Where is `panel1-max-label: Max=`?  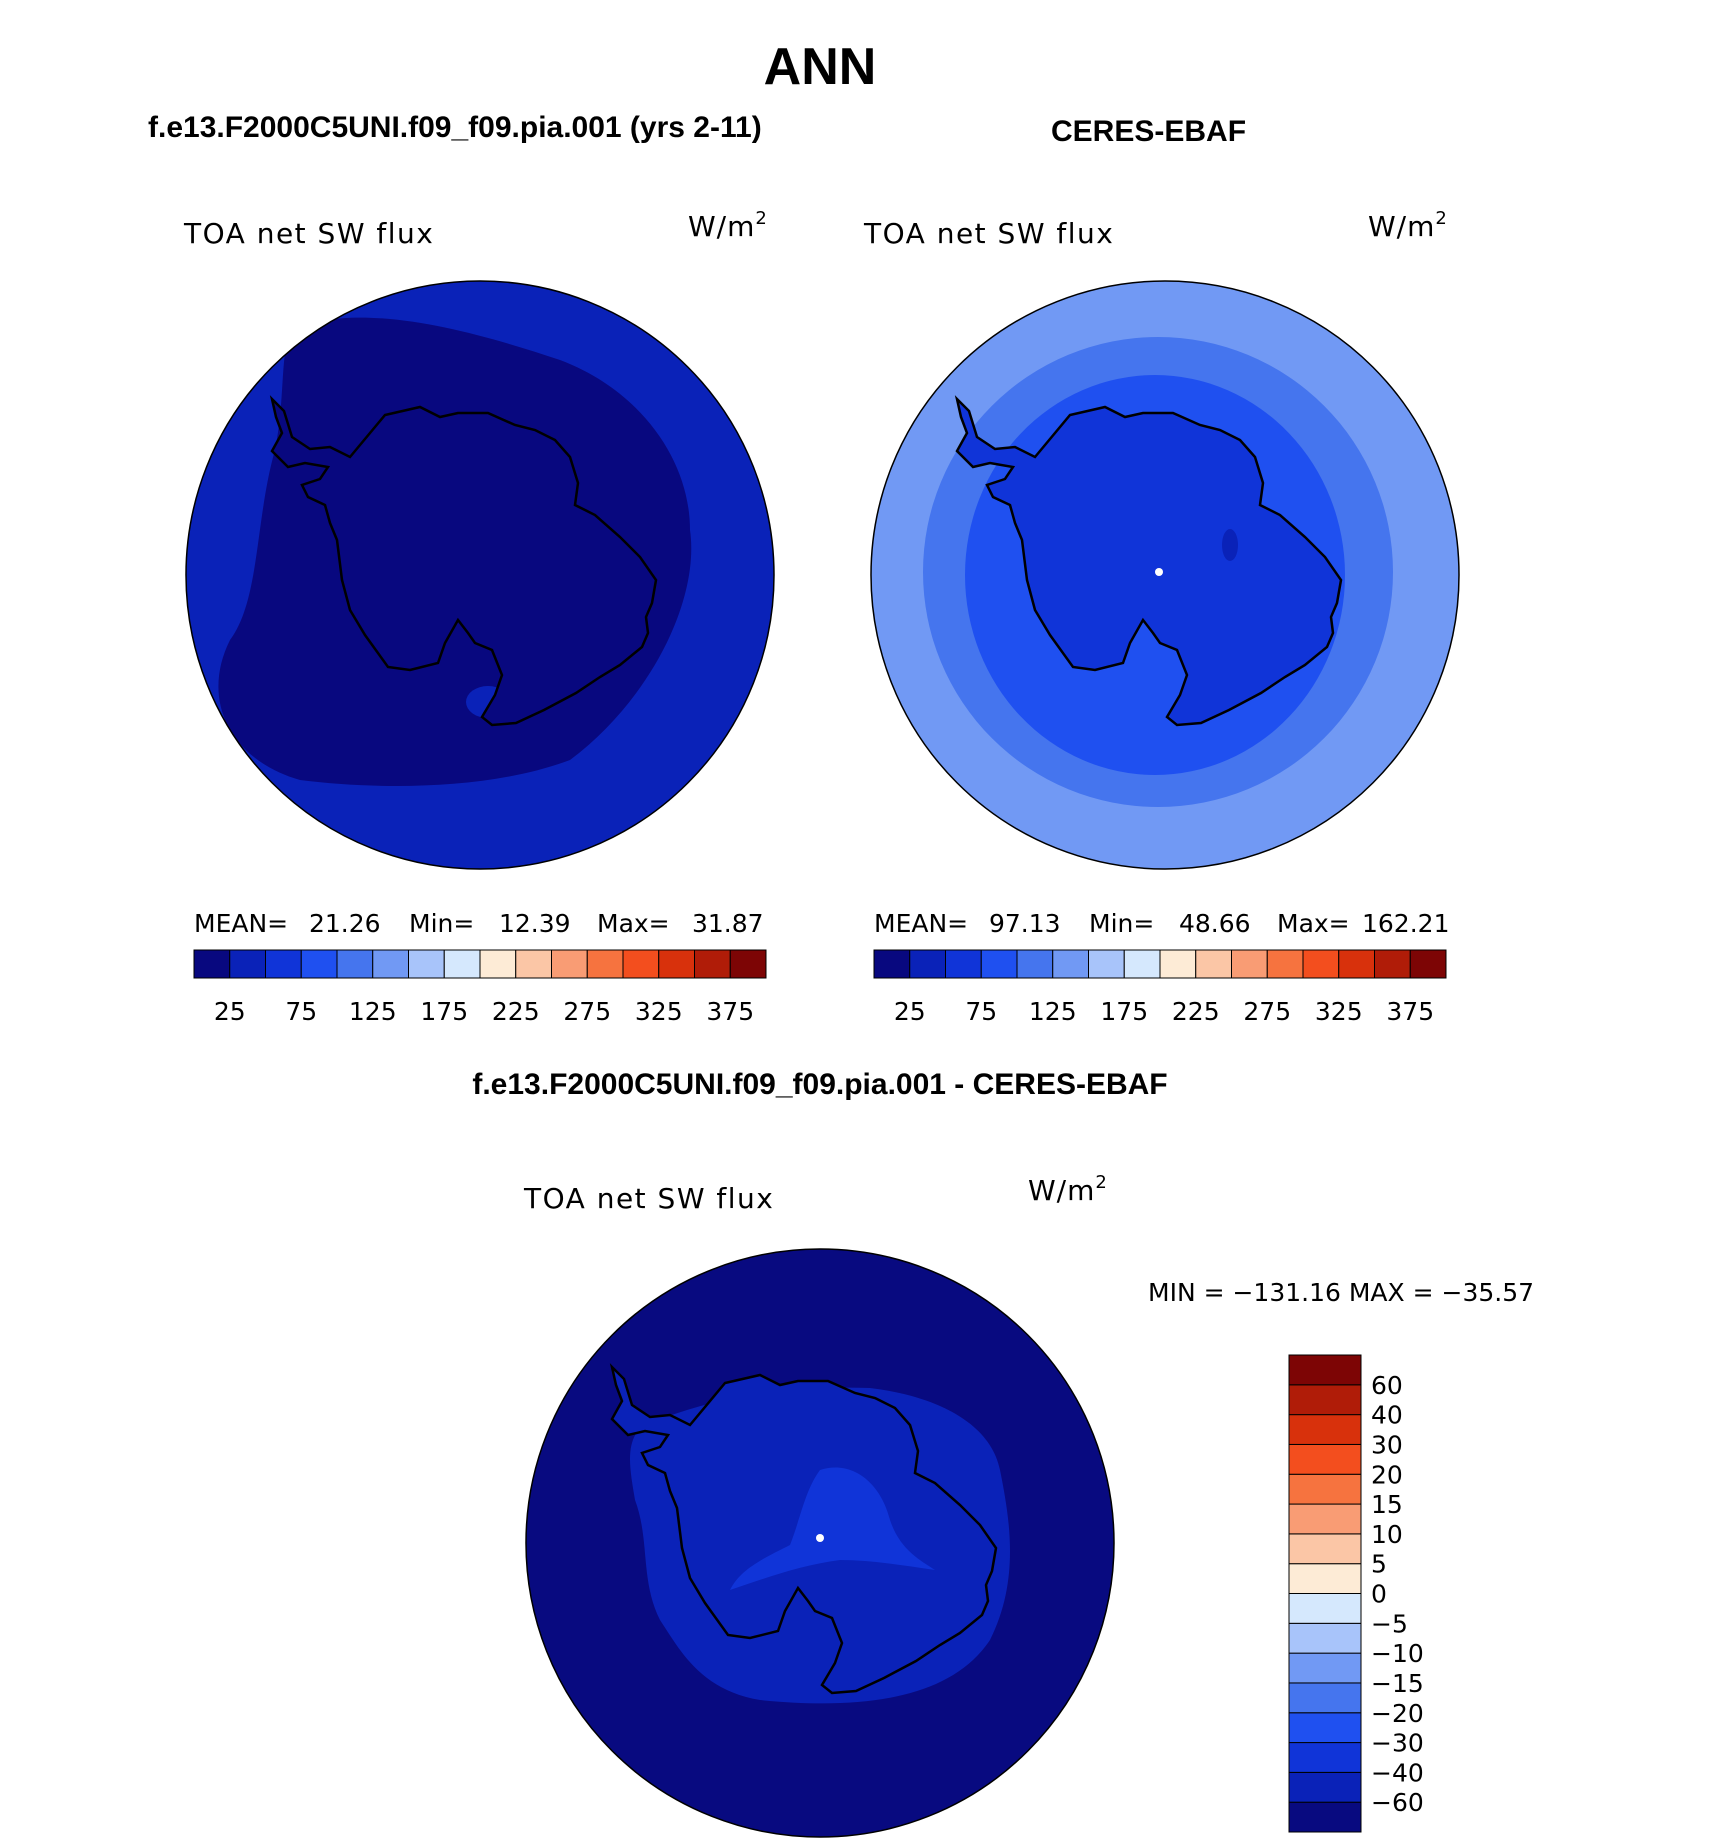
panel1-max-label: Max= is located at coordinates (633, 923).